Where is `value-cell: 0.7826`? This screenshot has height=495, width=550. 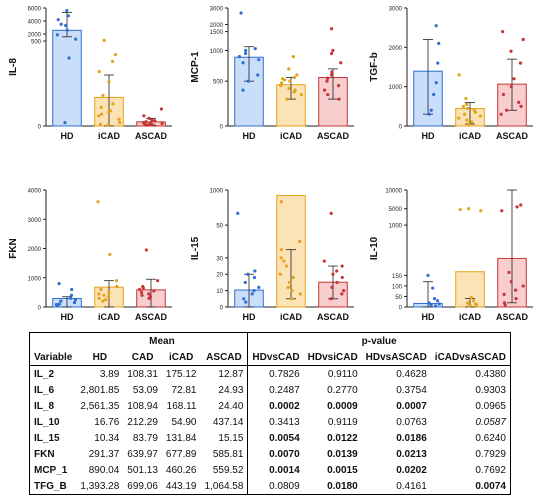 value-cell: 0.7826 is located at coordinates (275, 373).